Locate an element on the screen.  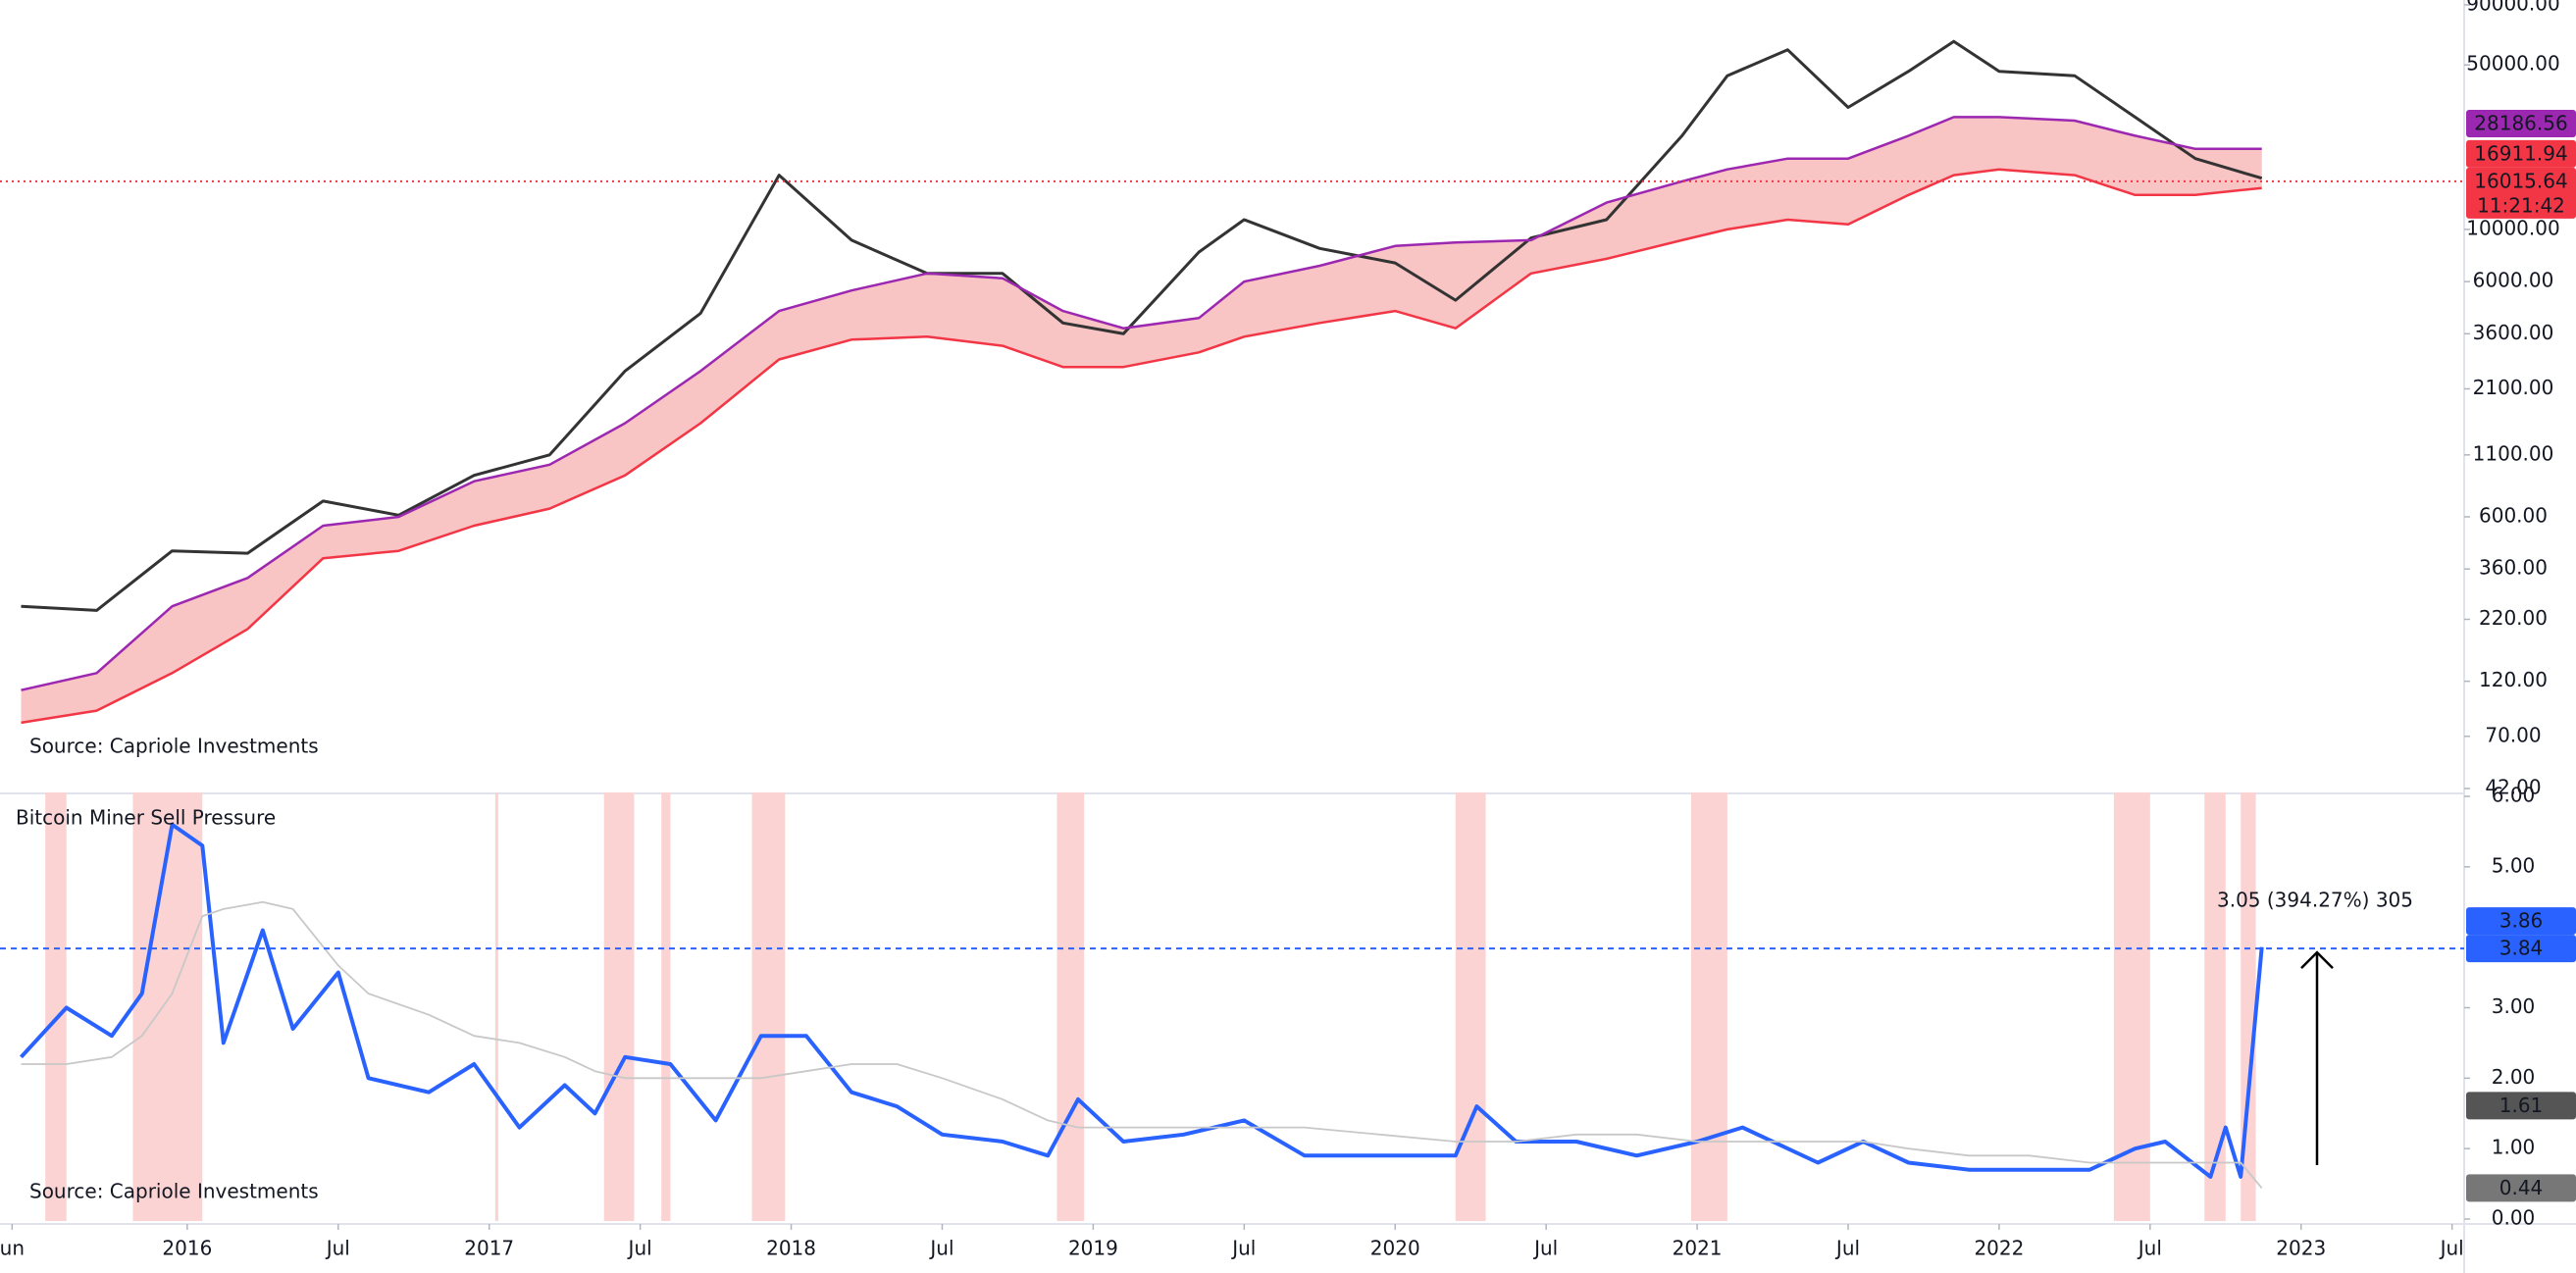
y-tick-label: 42.00 is located at coordinates (2513, 787).